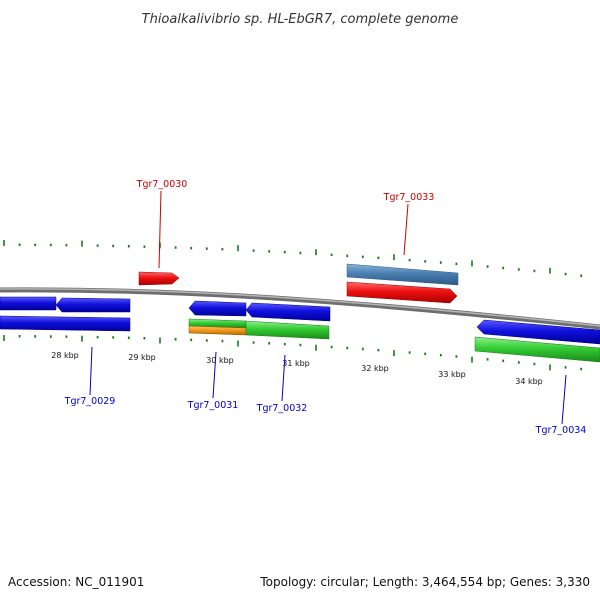  Describe the element at coordinates (538, 332) in the screenshot. I see `gene-tgr7-0034-blue-arrow` at that location.